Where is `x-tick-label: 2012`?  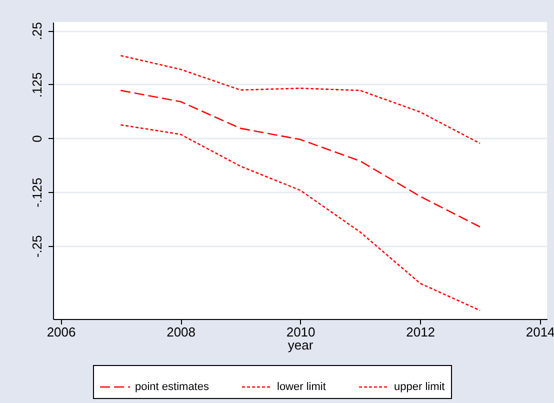 x-tick-label: 2012 is located at coordinates (421, 332).